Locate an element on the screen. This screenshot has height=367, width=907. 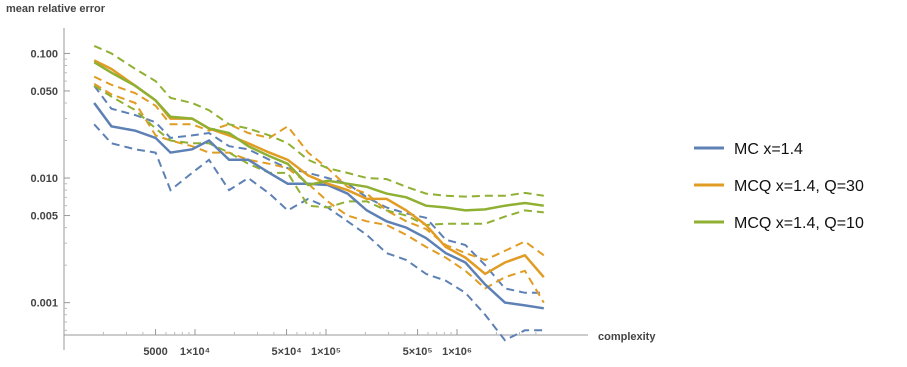
y-ticks: 0.001 0.005 0.010 0.050 0.100 is located at coordinates (50, 189).